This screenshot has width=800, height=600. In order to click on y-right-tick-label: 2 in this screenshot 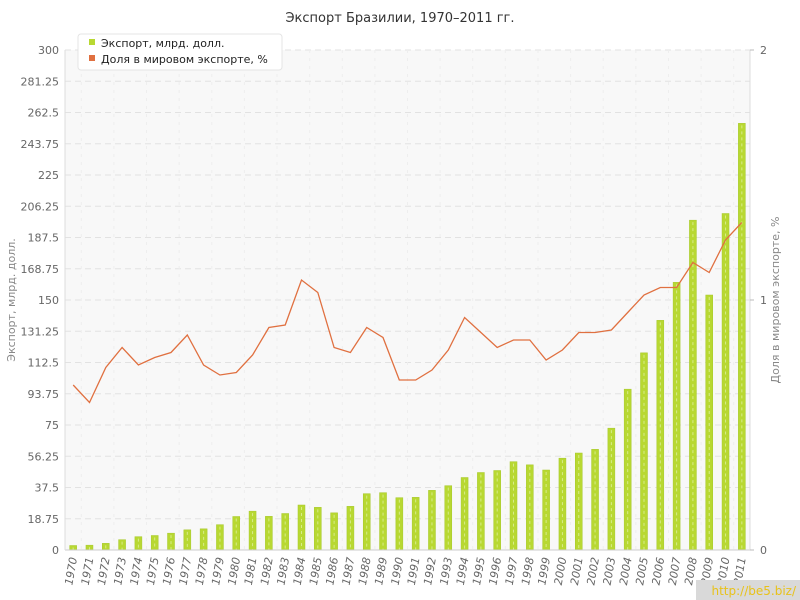, I will do `click(763, 50)`.